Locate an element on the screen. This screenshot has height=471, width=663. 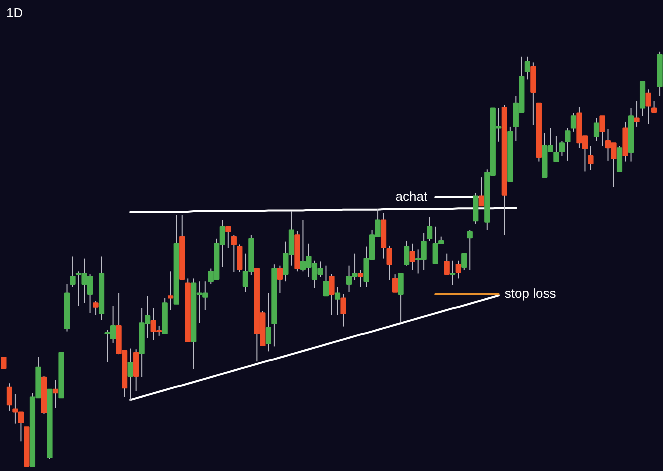
series-label: achat is located at coordinates (412, 196).